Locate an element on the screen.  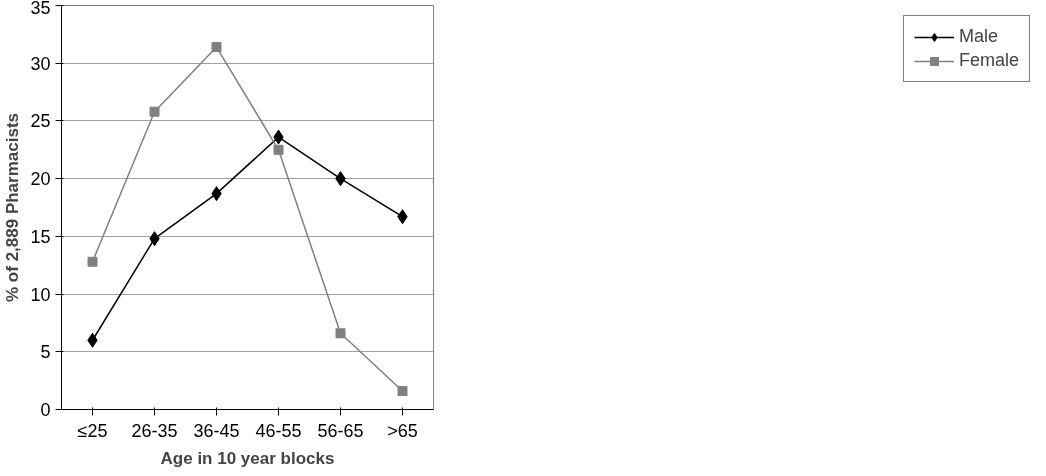
x-tick-label: 36-45 is located at coordinates (216, 430).